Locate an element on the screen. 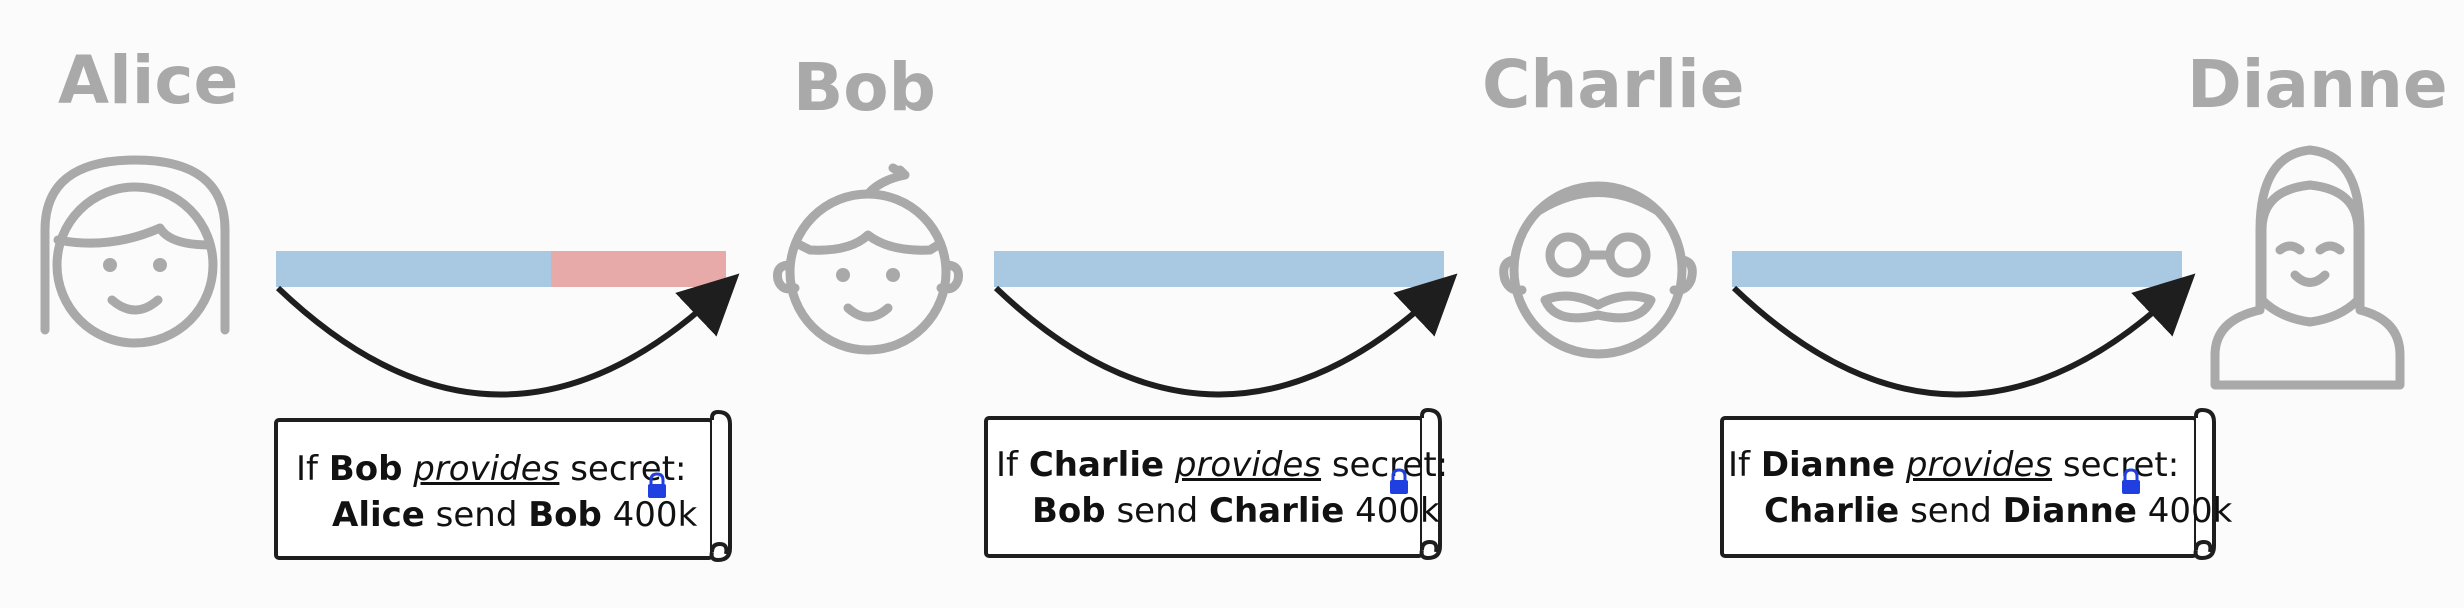  payment-arrow-alice-bob is located at coordinates (507, 335).